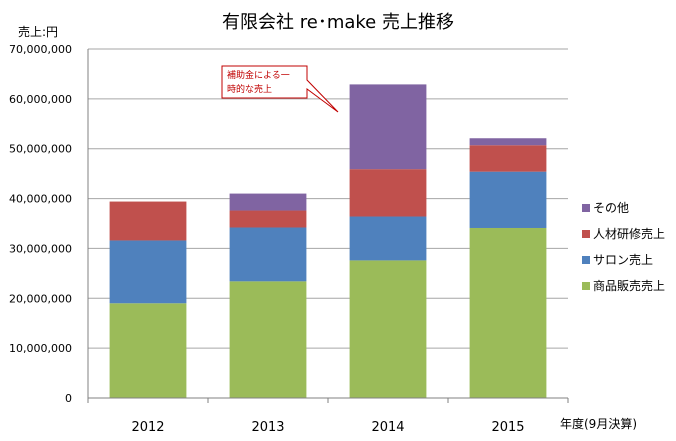 The height and width of the screenshot is (441, 676). I want to click on y-tick-label: 70,000,000, so click(40, 49).